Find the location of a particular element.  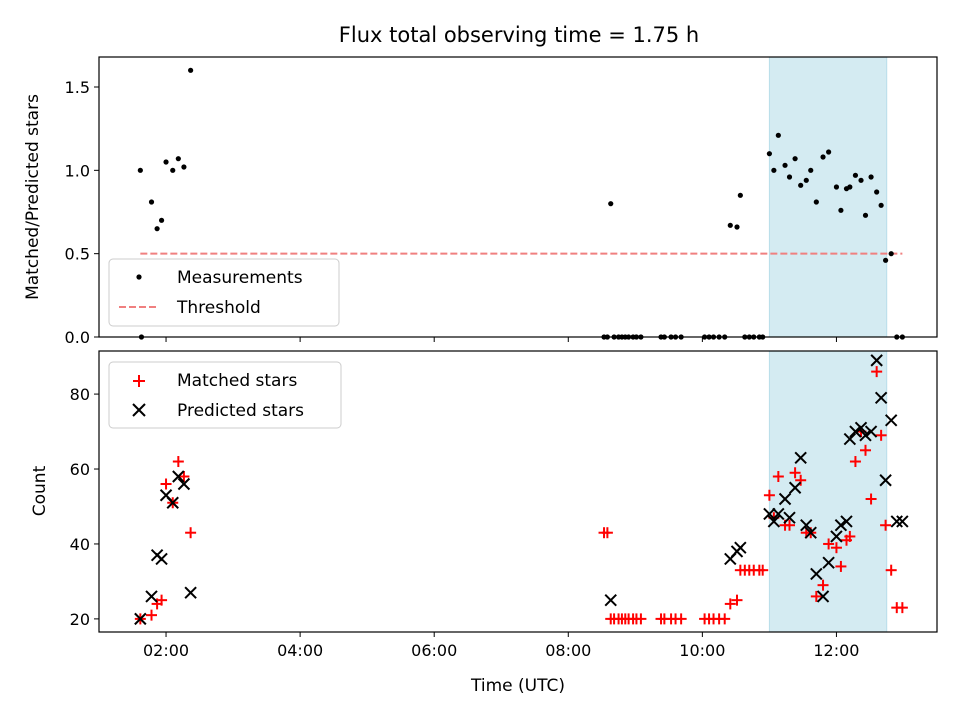

measurements-legend-marker is located at coordinates (139, 277).